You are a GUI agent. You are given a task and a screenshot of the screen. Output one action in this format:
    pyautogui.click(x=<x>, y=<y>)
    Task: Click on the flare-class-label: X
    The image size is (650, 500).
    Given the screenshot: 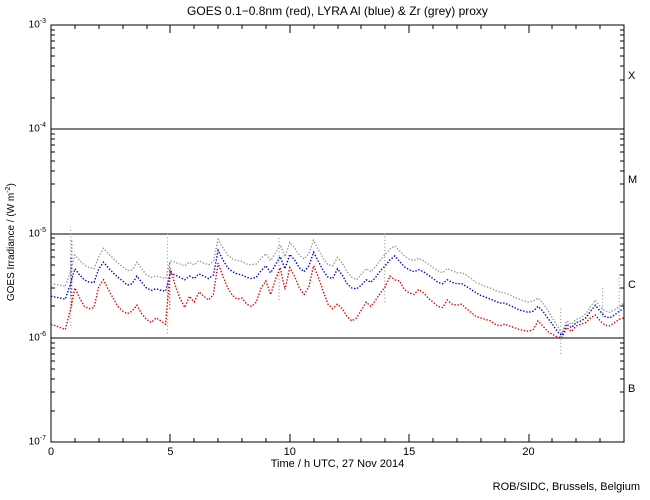 What is the action you would take?
    pyautogui.click(x=632, y=76)
    